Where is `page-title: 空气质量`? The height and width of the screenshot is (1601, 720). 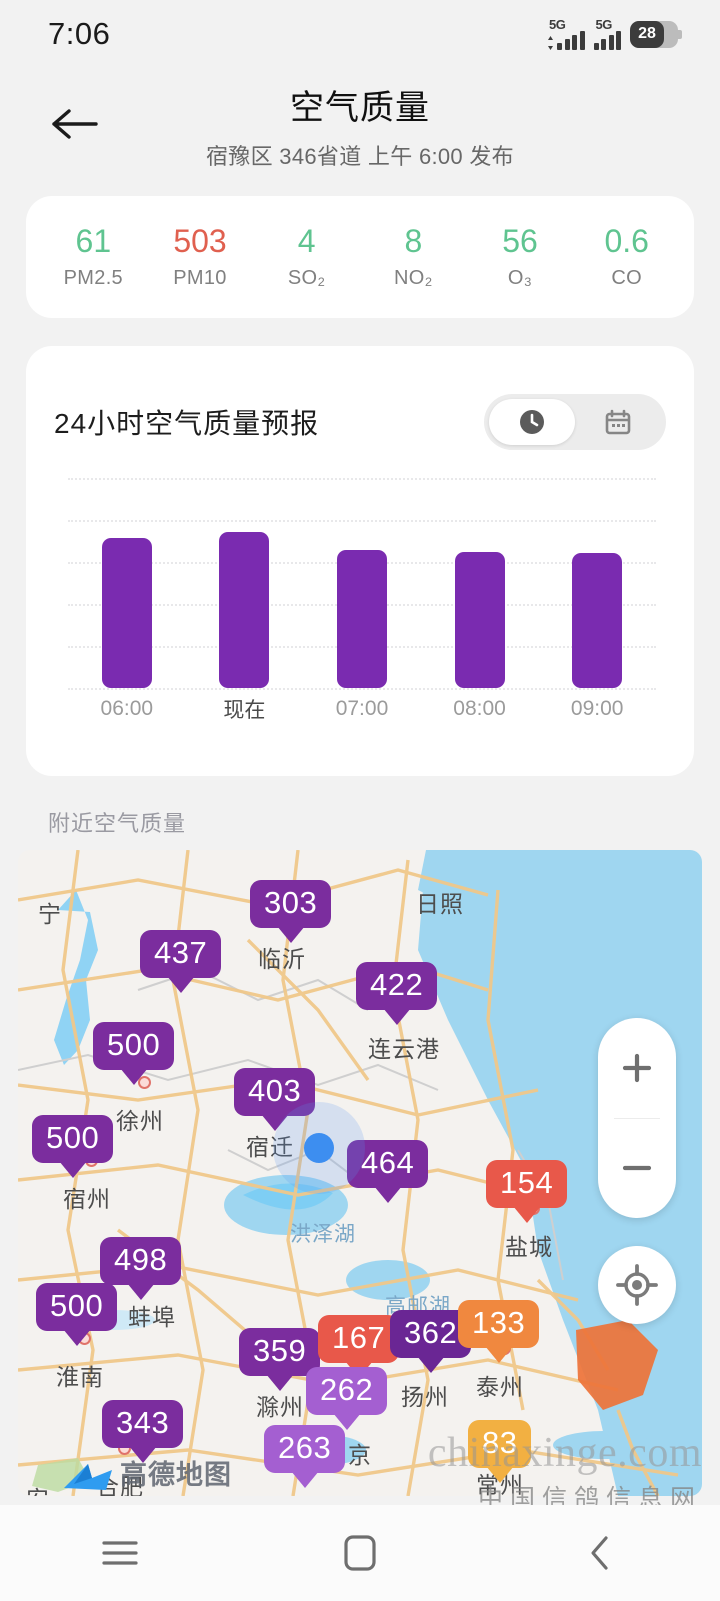
page-title: 空气质量 is located at coordinates (360, 108).